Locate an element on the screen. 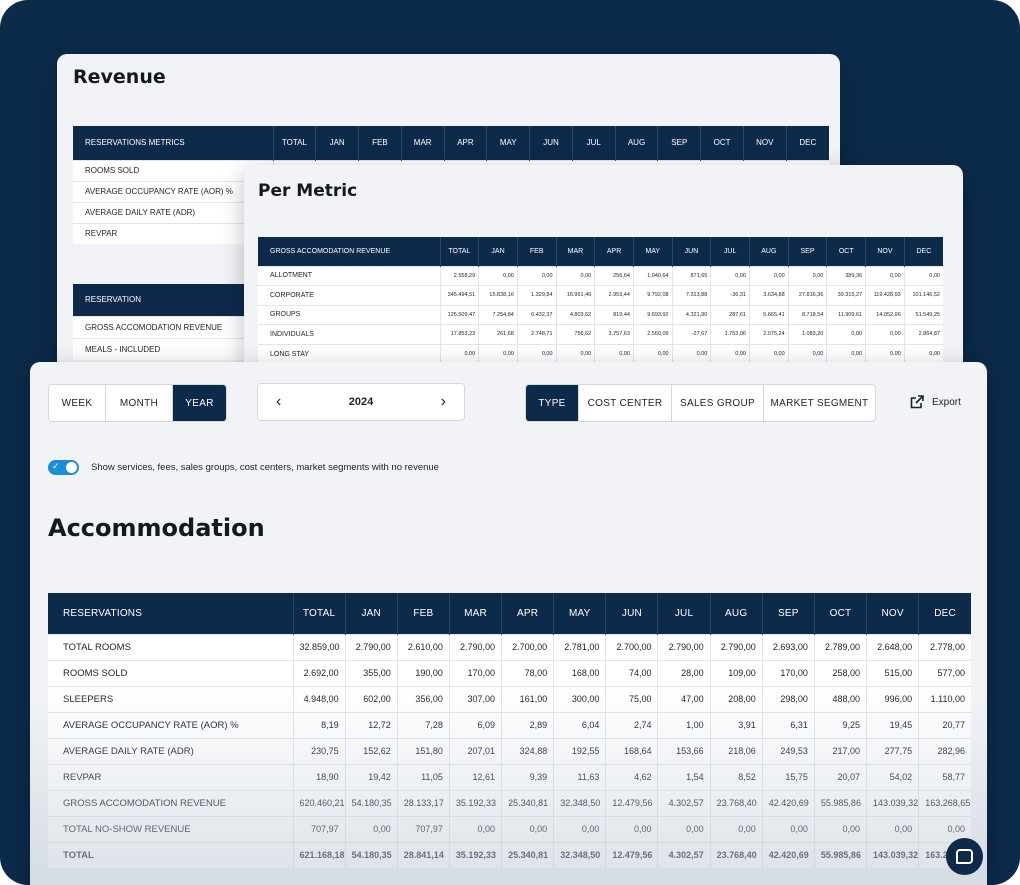  period-selector: WEEK MONTH YEAR is located at coordinates (137, 403).